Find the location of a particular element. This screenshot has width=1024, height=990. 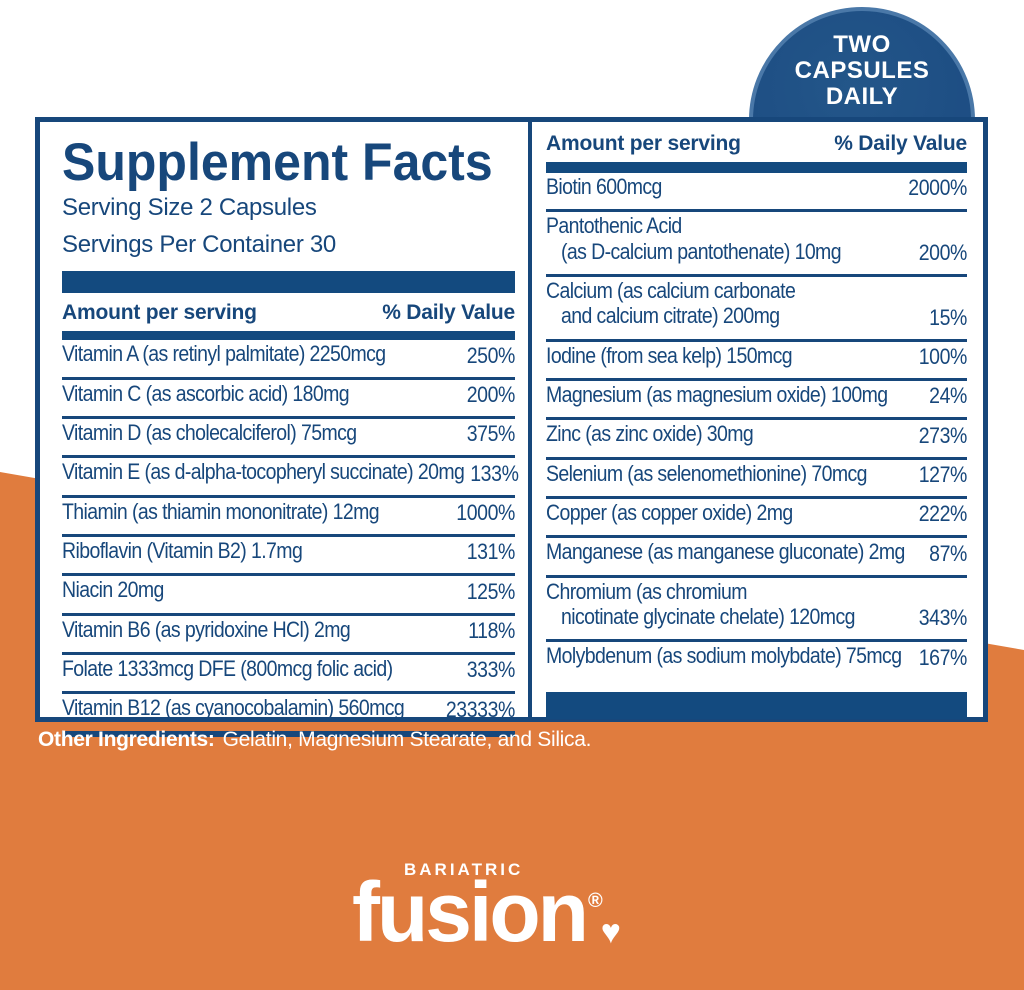

panel-title: Supplement Facts is located at coordinates (277, 162).